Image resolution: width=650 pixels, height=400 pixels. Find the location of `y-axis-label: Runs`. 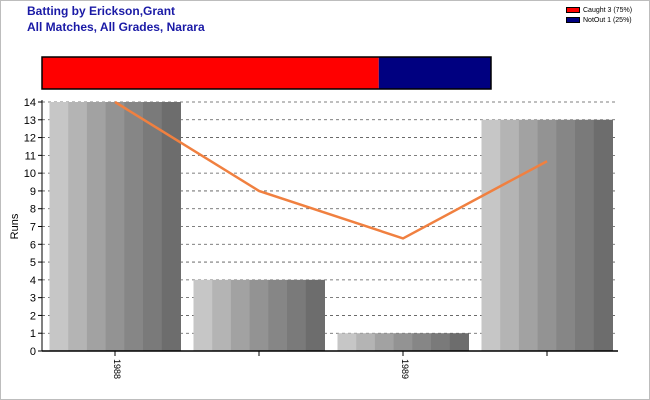

y-axis-label: Runs is located at coordinates (15, 226).